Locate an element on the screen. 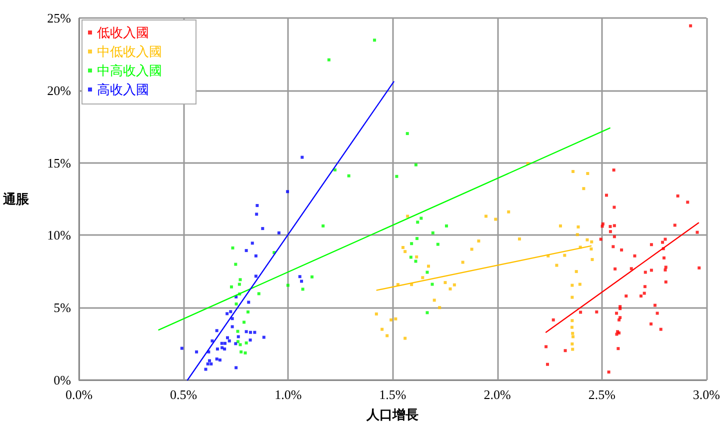 This screenshot has width=723, height=430. y-tick-label: 5% is located at coordinates (63, 308).